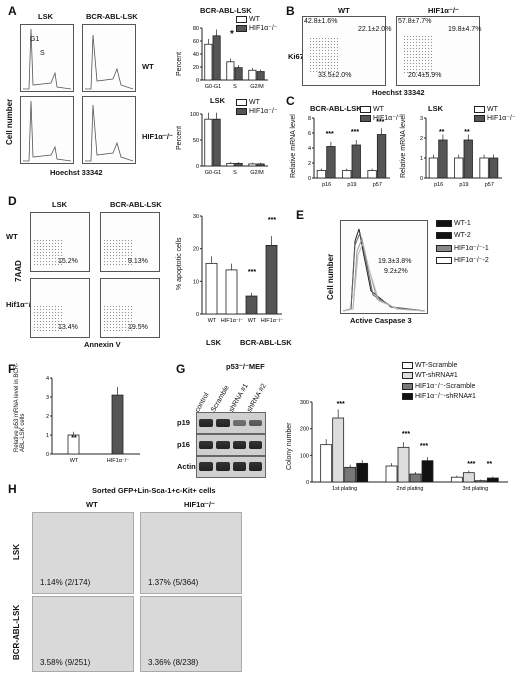 The height and width of the screenshot is (675, 520). I want to click on c-left-title: BCR-ABL-LSK, so click(336, 108).